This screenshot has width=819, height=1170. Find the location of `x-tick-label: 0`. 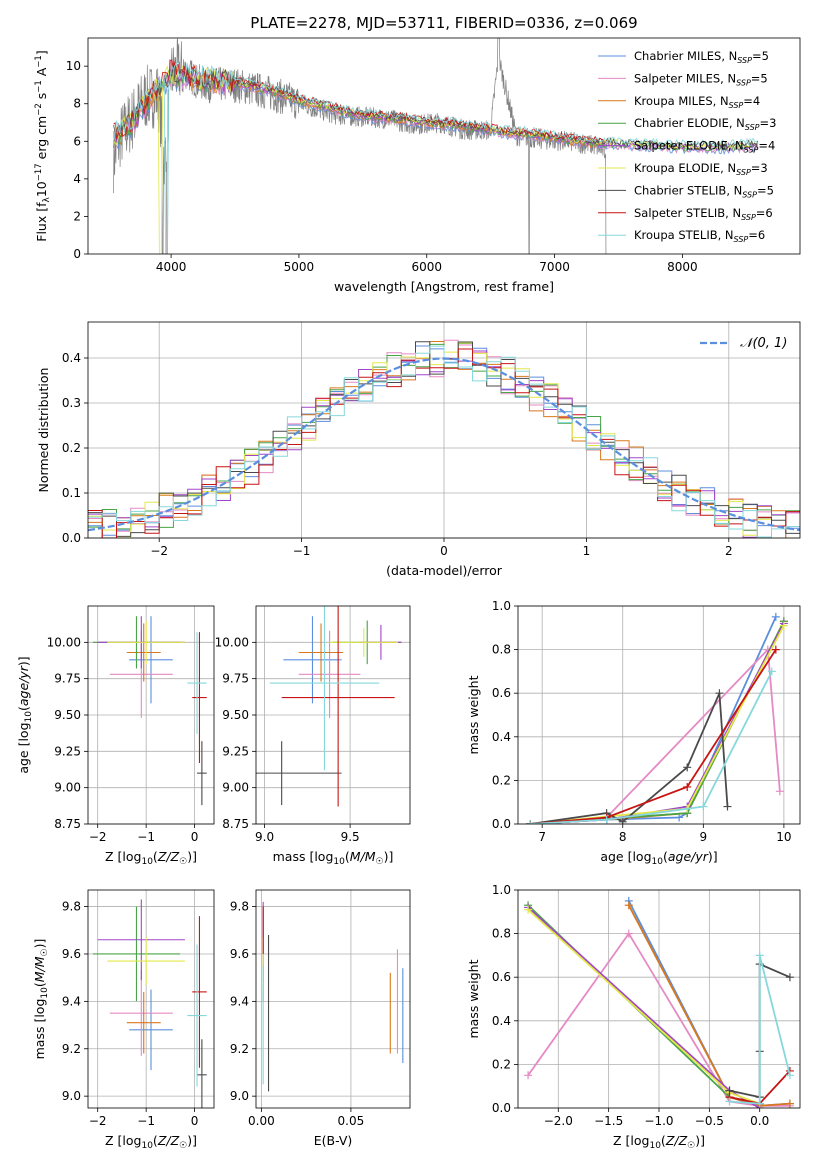

x-tick-label: 0 is located at coordinates (195, 1121).